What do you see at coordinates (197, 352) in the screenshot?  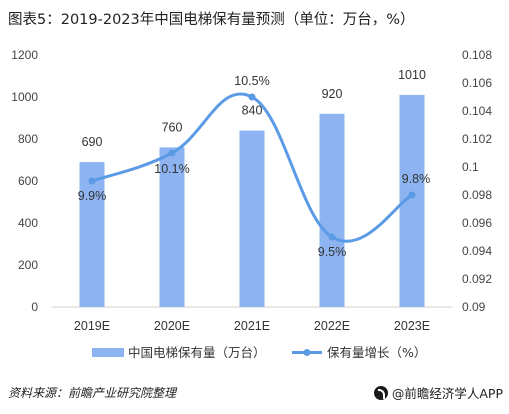 I see `legend-bar-label: 中国电梯保有量（万台）` at bounding box center [197, 352].